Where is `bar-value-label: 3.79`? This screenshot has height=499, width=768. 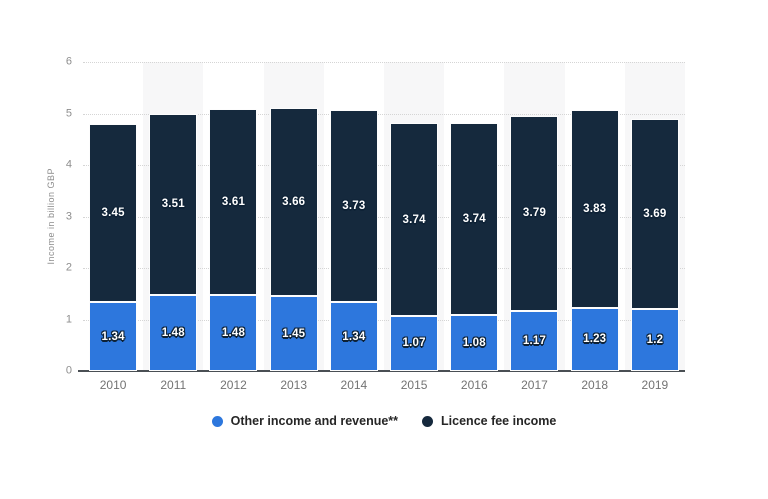
bar-value-label: 3.79 is located at coordinates (534, 213).